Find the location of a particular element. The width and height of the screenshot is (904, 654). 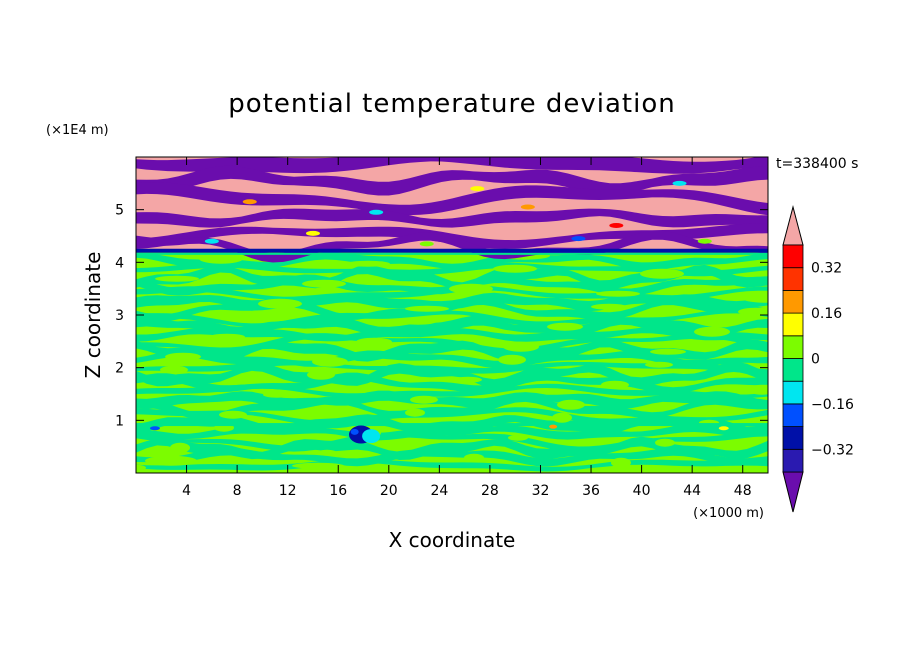

y-tick-label: 5 is located at coordinates (119, 211).